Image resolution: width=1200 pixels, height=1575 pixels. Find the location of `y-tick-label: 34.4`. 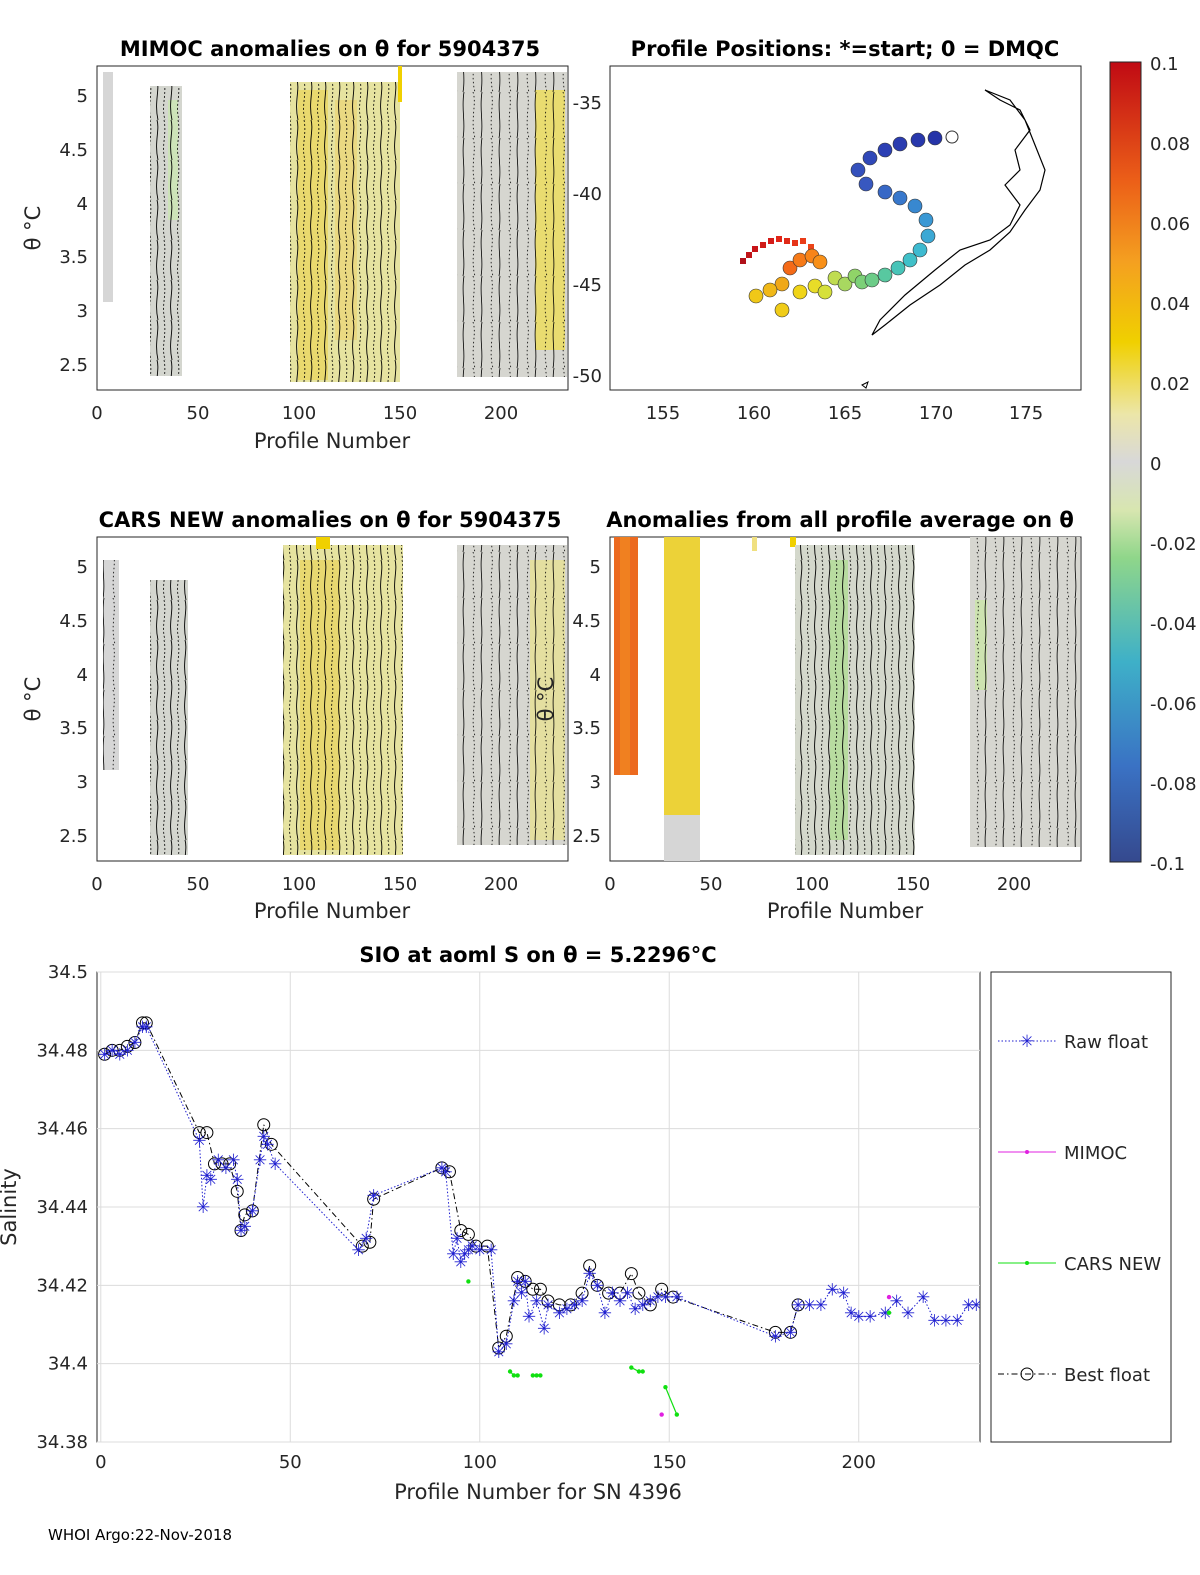

y-tick-label: 34.4 is located at coordinates (68, 1364).